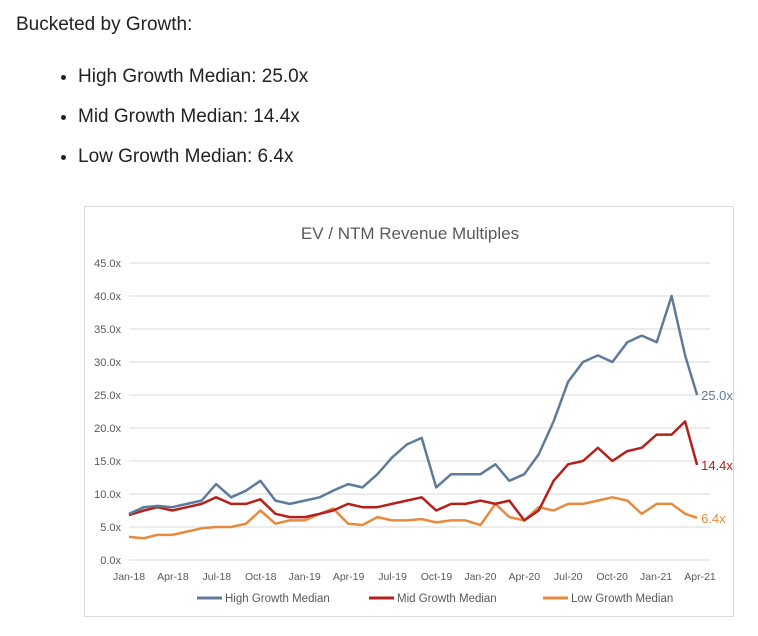 The height and width of the screenshot is (636, 758). Describe the element at coordinates (107, 297) in the screenshot. I see `y-tick-label: 40.0x` at that location.